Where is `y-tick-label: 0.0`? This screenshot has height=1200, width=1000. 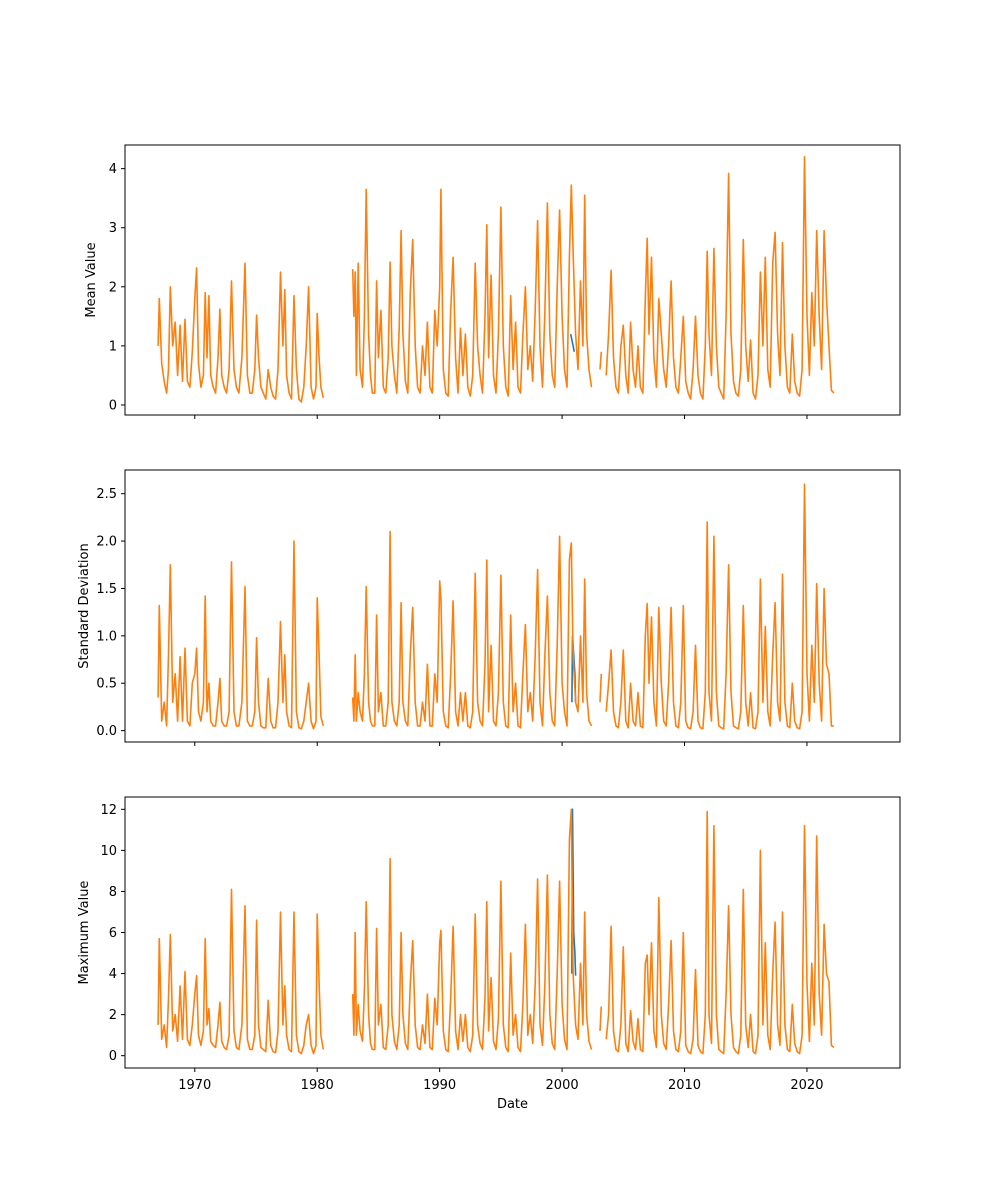
y-tick-label: 0.0 is located at coordinates (106, 731).